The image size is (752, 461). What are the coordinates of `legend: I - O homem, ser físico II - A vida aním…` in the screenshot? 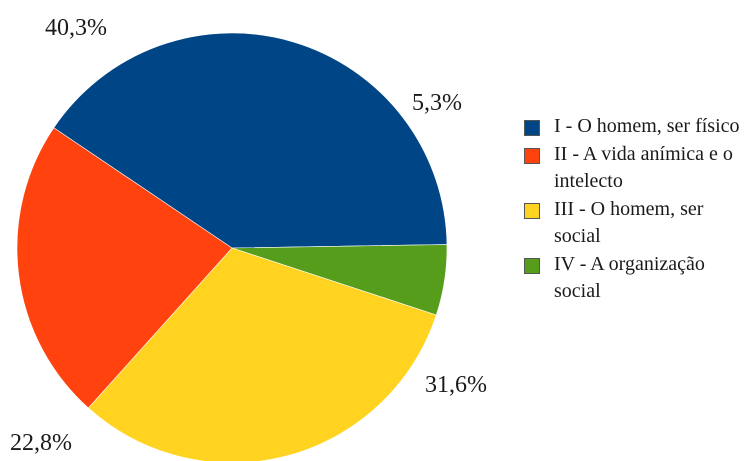 It's located at (636, 209).